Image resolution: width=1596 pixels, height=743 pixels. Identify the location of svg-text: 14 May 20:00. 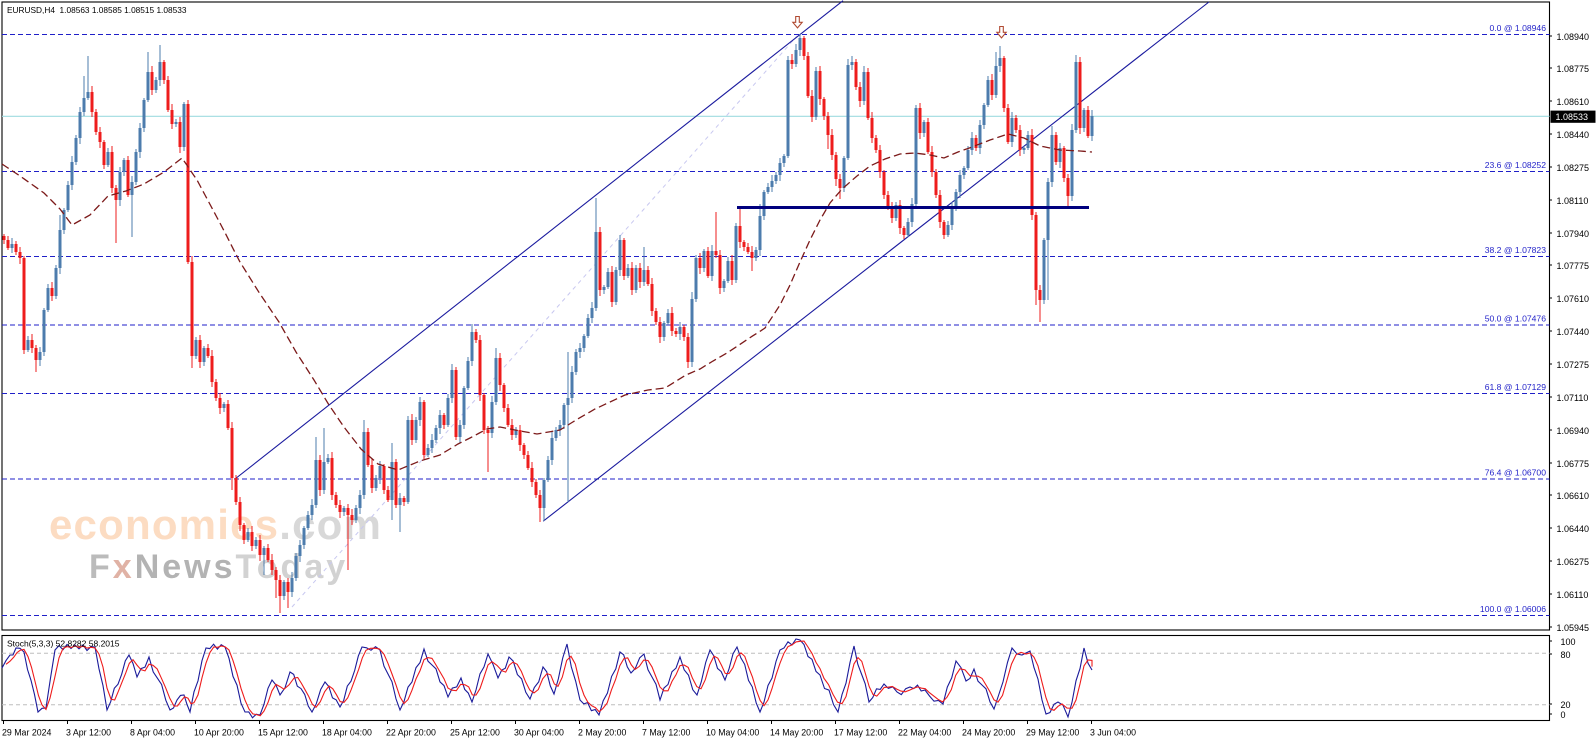
(796, 733).